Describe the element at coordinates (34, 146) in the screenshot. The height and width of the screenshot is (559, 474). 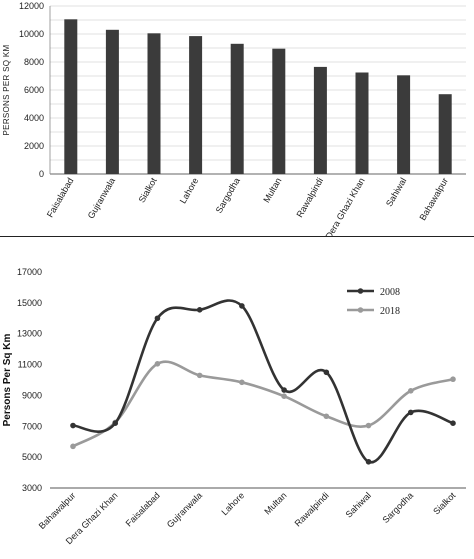
I see `bar-y-tick-label: 2000` at that location.